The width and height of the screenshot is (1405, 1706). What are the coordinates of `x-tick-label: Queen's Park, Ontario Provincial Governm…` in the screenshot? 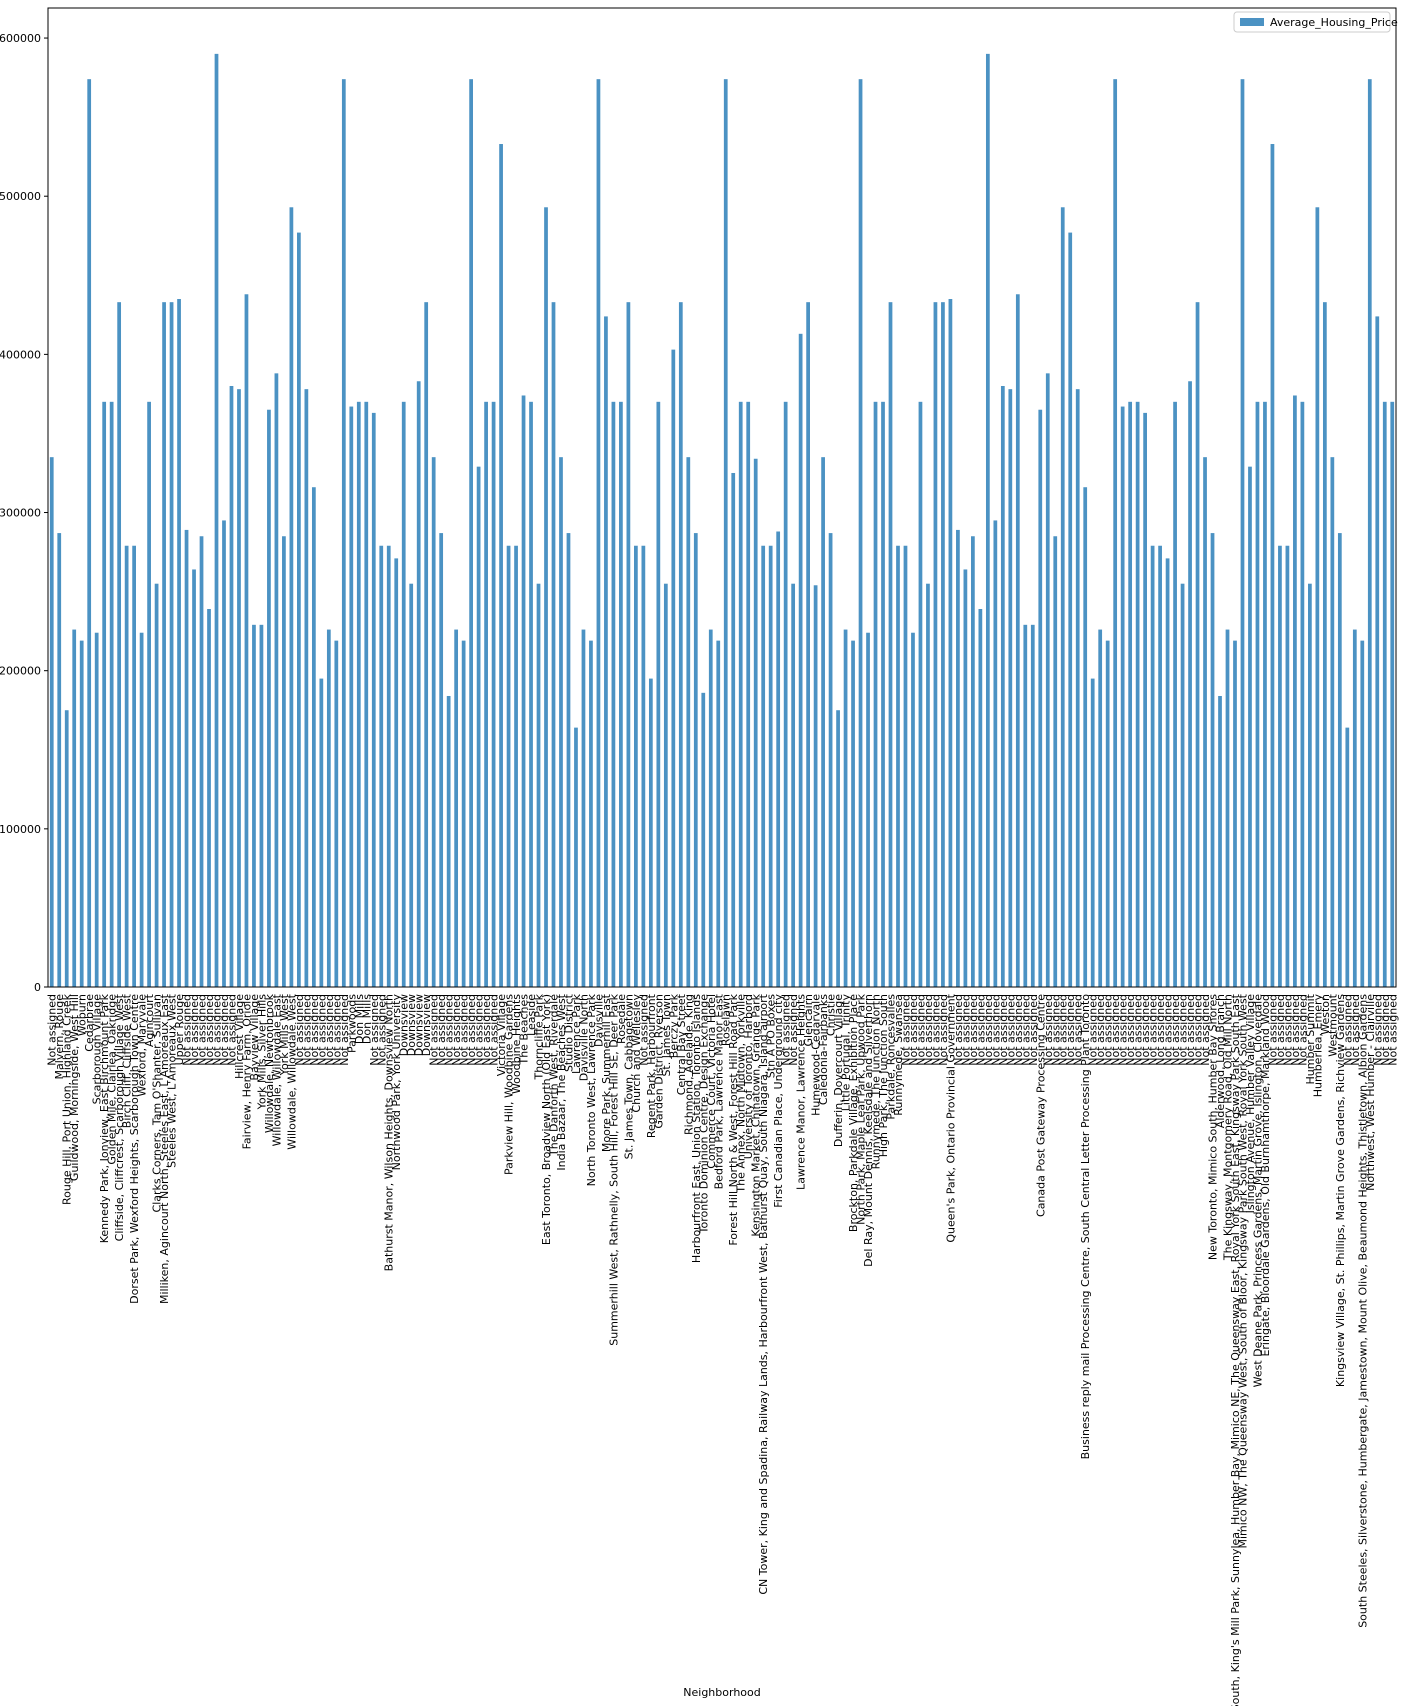 It's located at (950, 1117).